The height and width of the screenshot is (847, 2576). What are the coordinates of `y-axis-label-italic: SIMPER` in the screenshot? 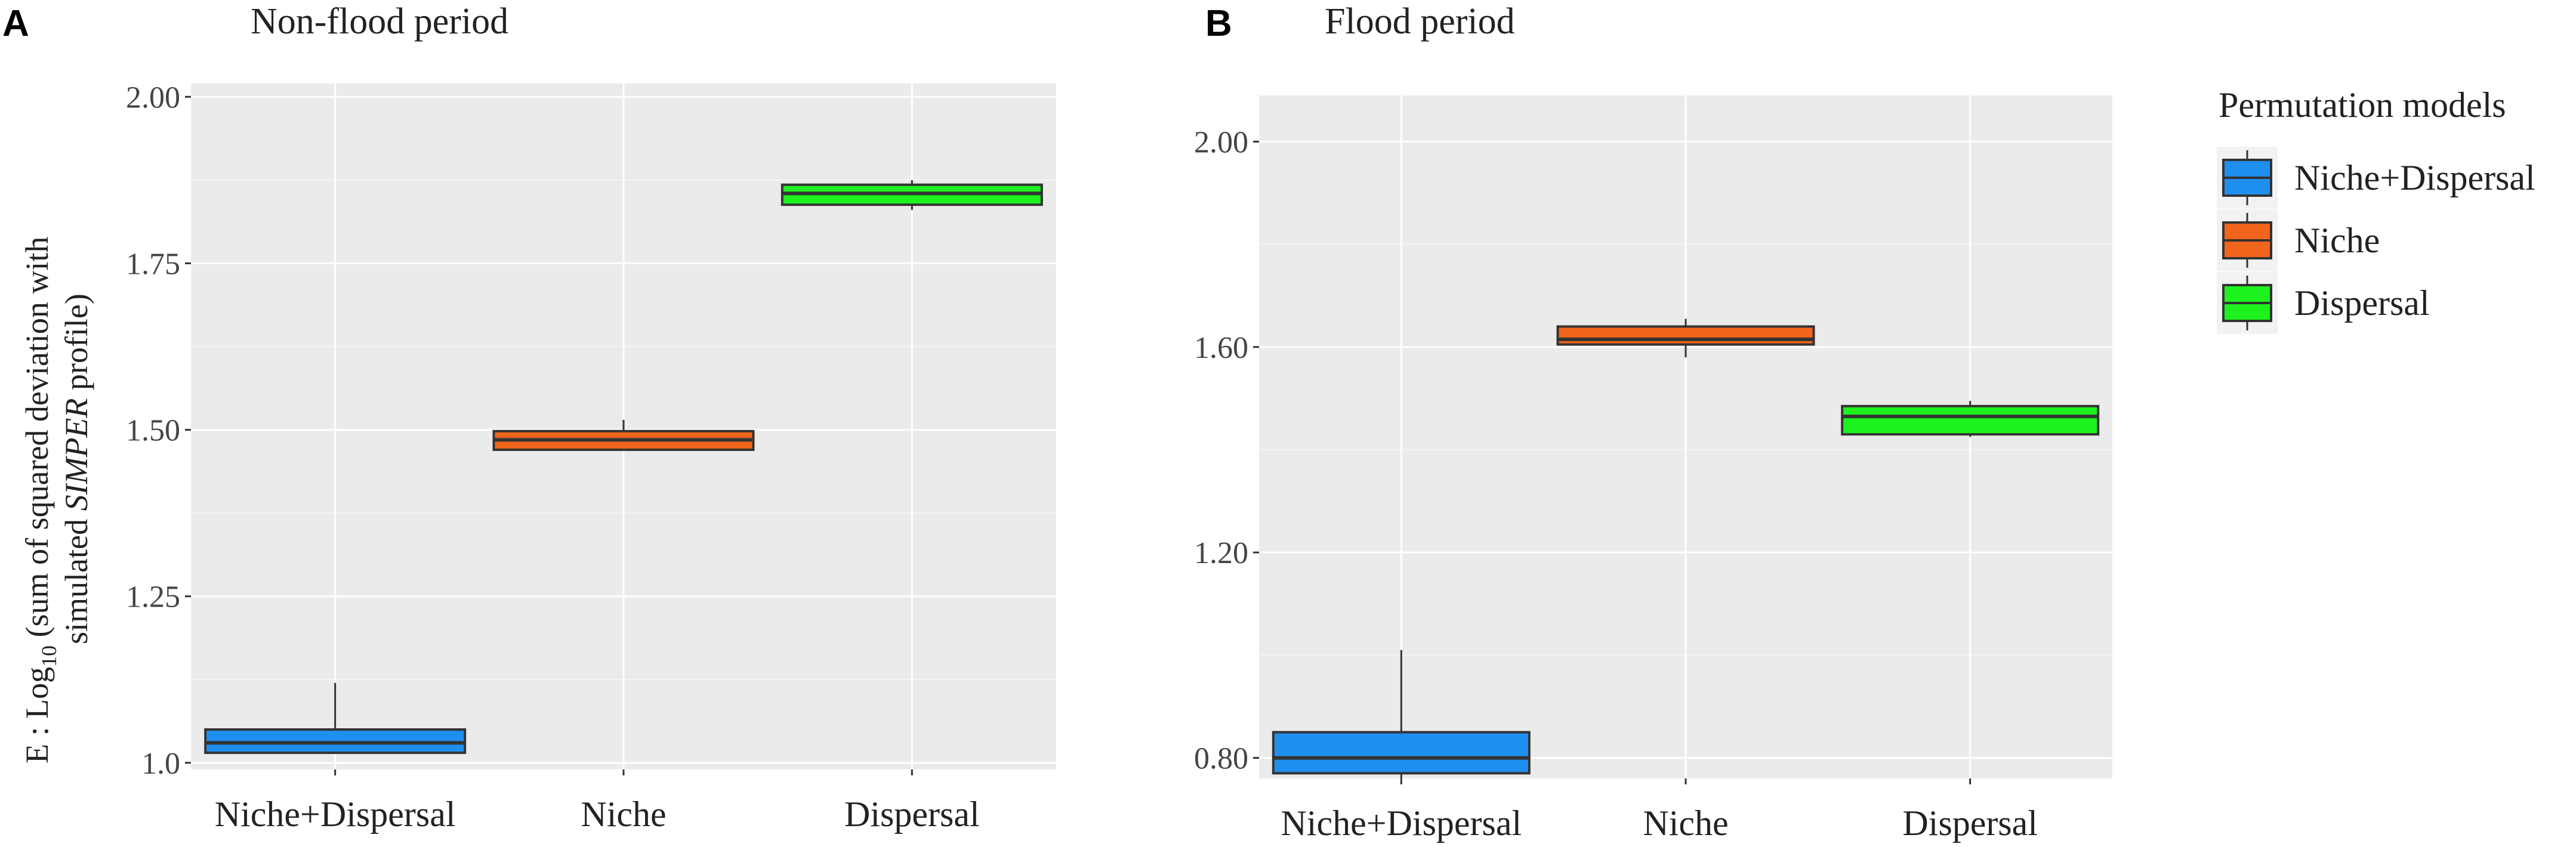 It's located at (76, 455).